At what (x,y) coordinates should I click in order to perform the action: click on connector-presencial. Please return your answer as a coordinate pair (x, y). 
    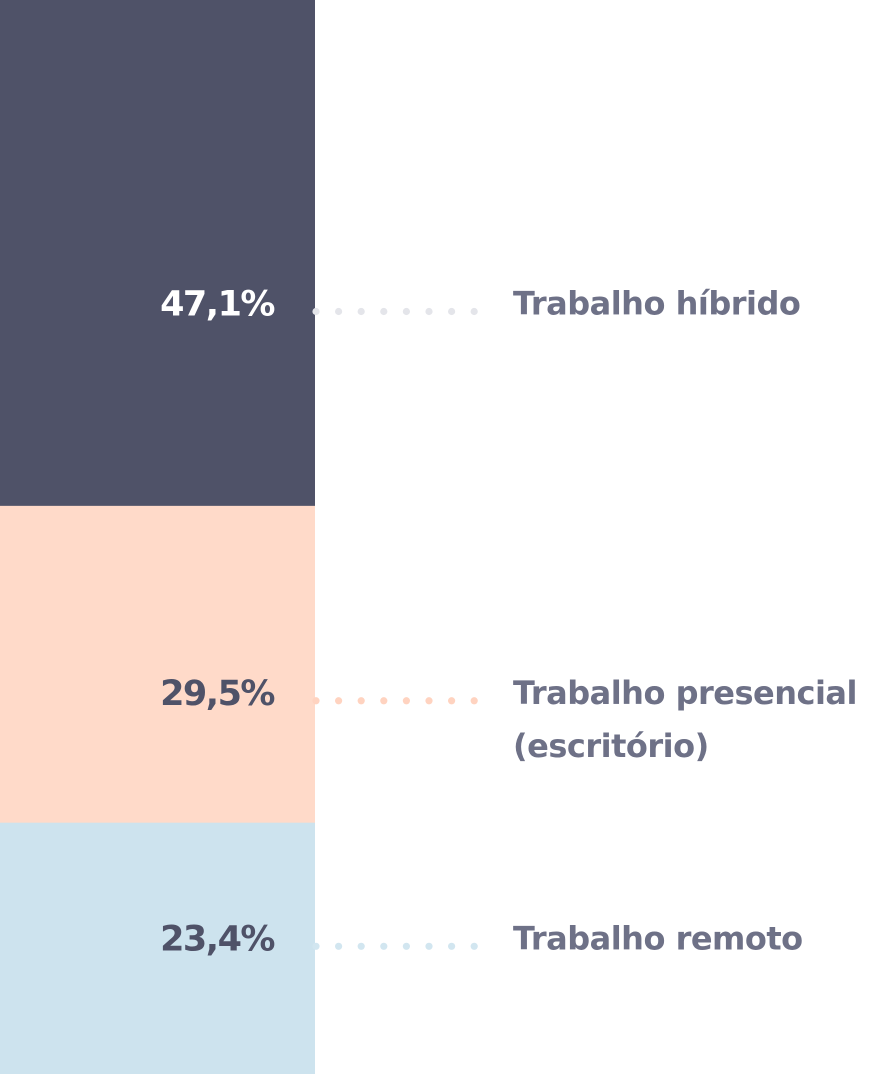
    Looking at the image, I should click on (395, 701).